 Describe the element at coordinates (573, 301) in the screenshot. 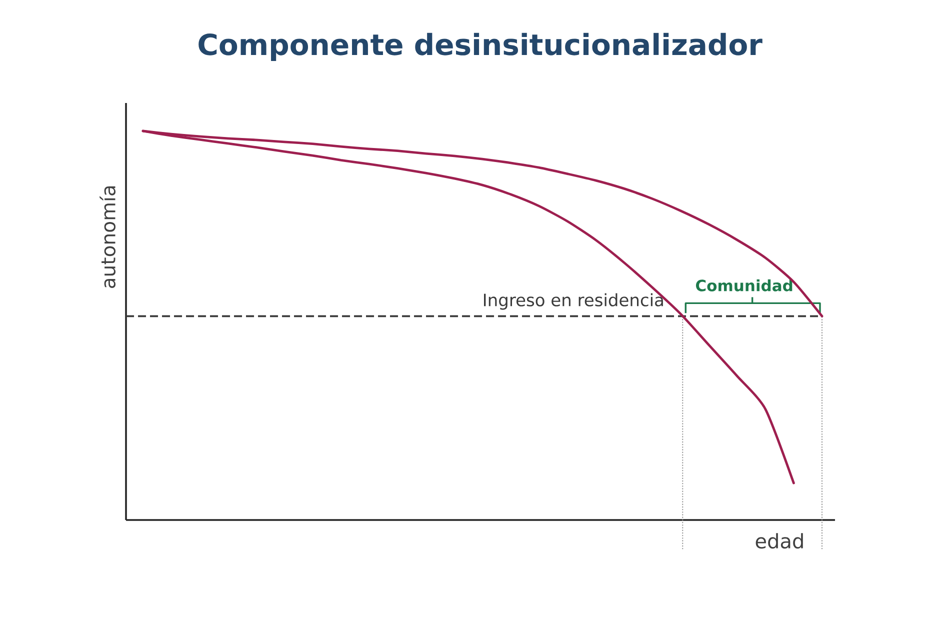

I see `ref-line-label: Ingreso en residencia` at that location.